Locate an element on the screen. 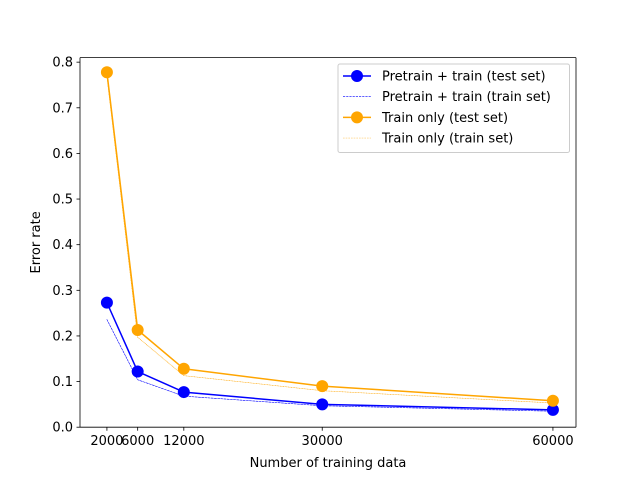 The width and height of the screenshot is (640, 480). x-tick-label: 6000 is located at coordinates (137, 441).